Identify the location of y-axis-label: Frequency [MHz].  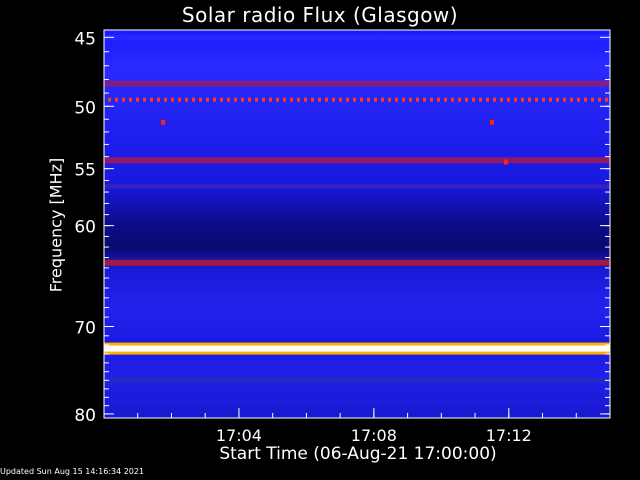
(56, 225).